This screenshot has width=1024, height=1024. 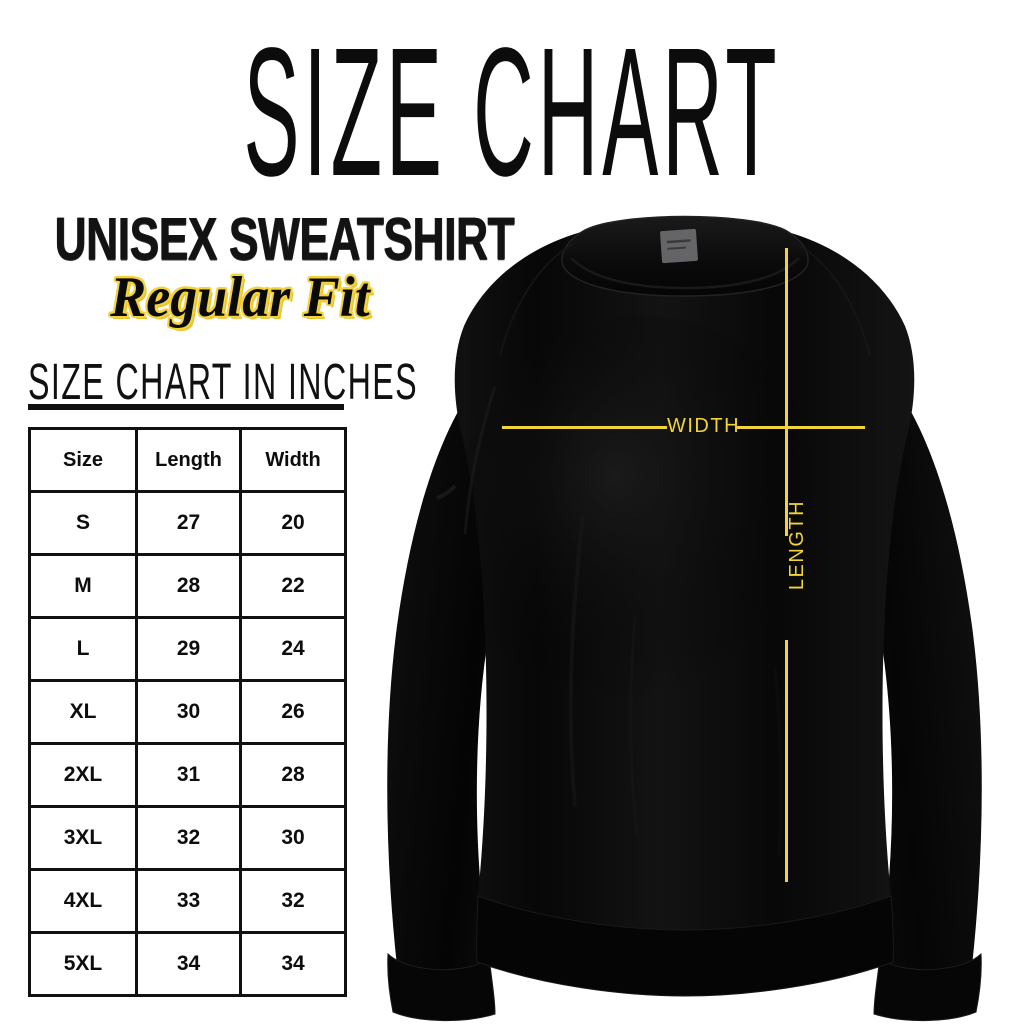 What do you see at coordinates (293, 523) in the screenshot?
I see `cell-width: 20` at bounding box center [293, 523].